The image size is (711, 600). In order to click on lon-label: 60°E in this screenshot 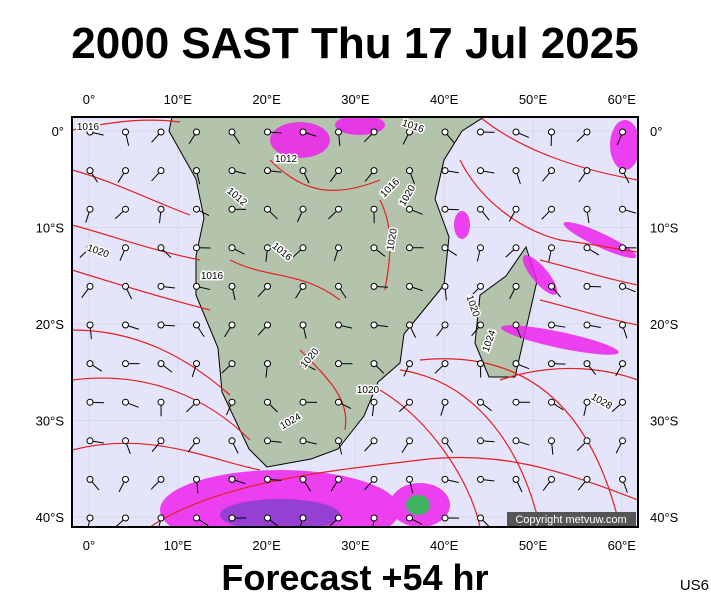, I will do `click(622, 545)`.